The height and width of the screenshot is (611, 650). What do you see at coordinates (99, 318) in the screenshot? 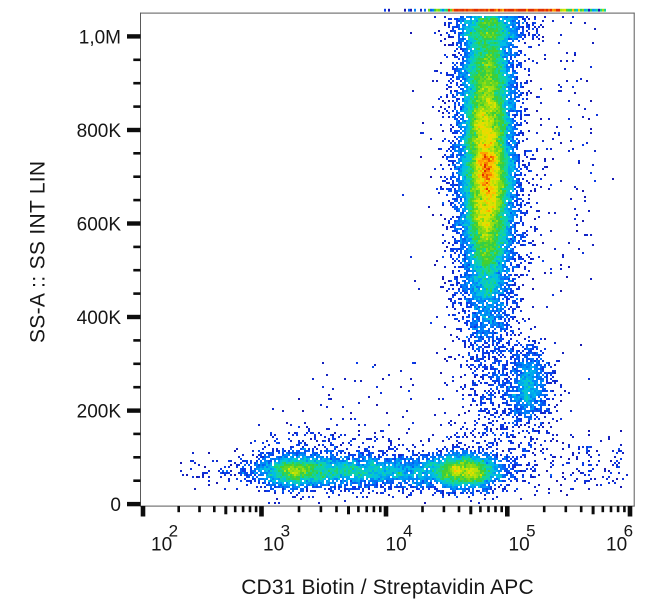
I see `svg-text: 400K` at bounding box center [99, 318].